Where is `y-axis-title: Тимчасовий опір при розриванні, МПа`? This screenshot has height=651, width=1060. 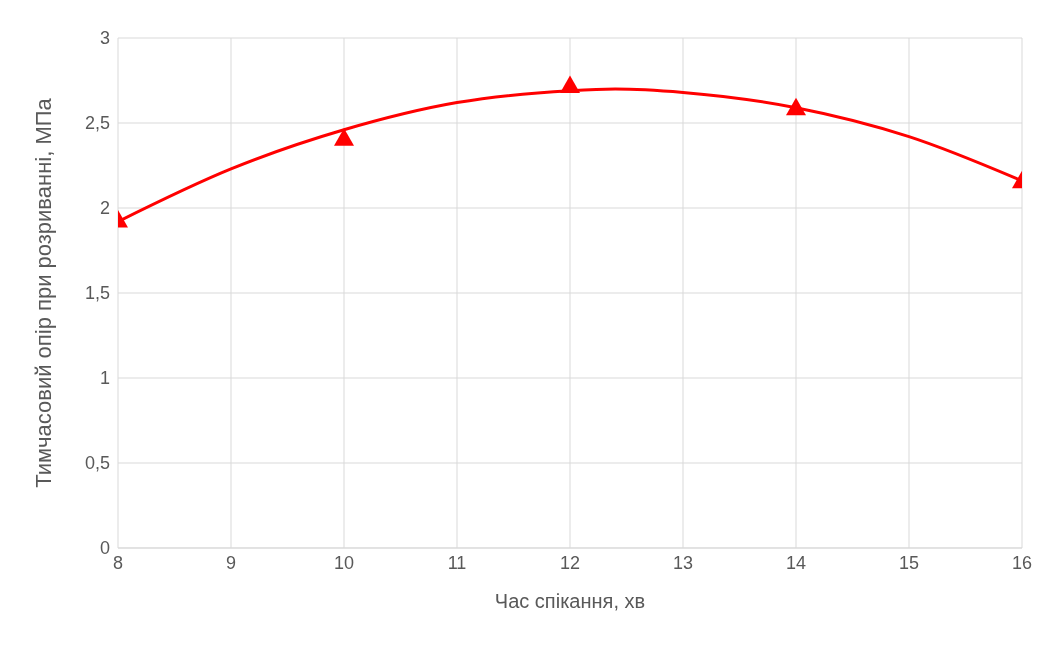 y-axis-title: Тимчасовий опір при розриванні, МПа is located at coordinates (43, 292).